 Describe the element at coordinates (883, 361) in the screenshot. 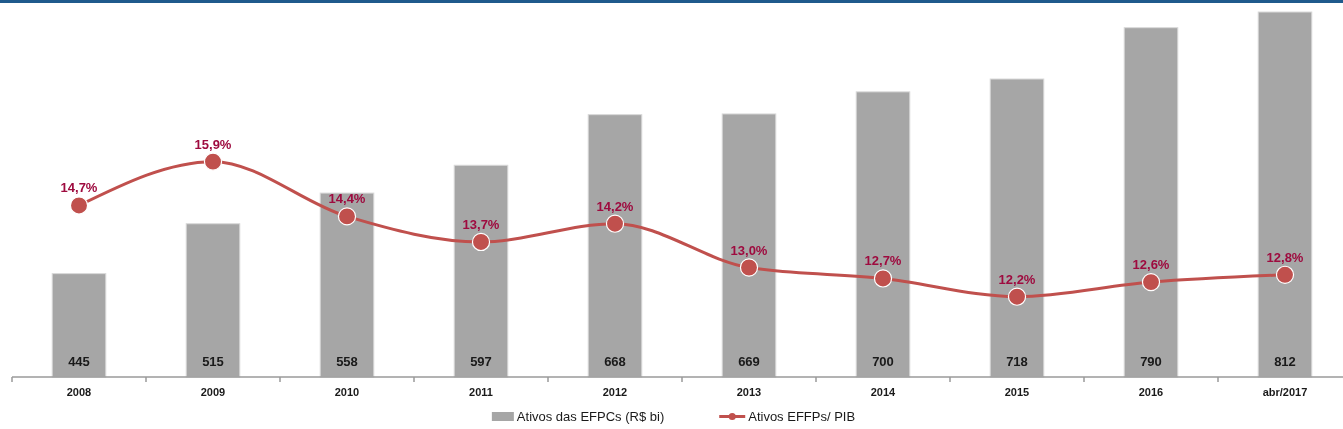

I see `data-label: 700` at that location.